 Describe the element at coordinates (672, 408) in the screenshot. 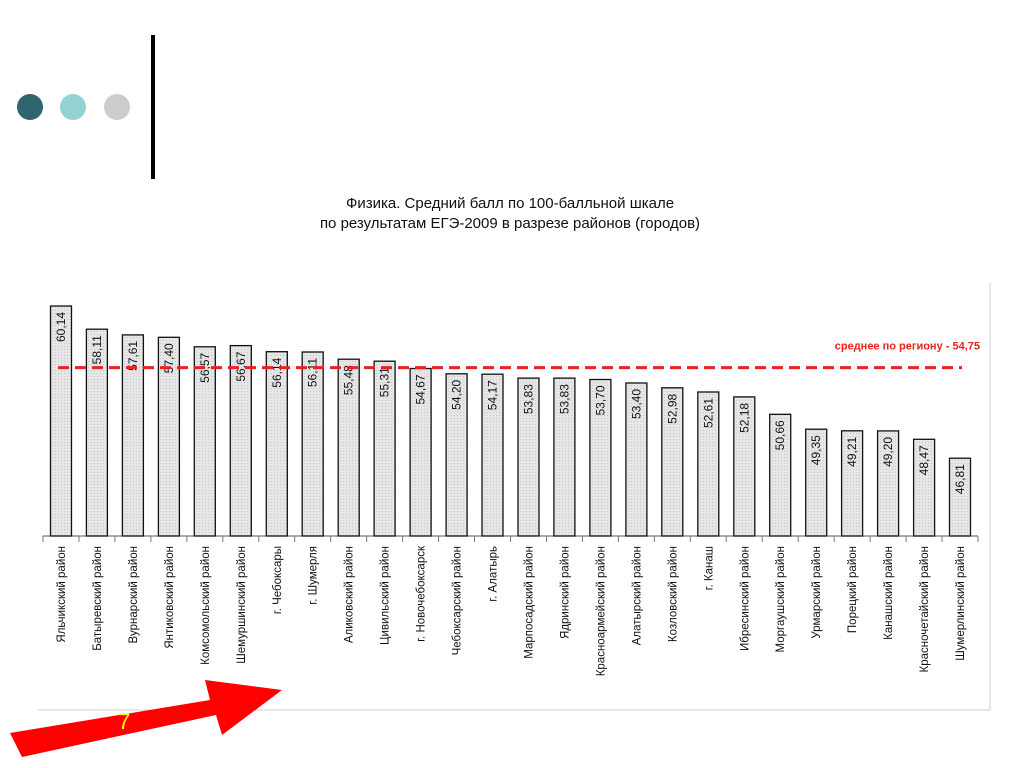

I see `bar-value-label: 52,98` at that location.